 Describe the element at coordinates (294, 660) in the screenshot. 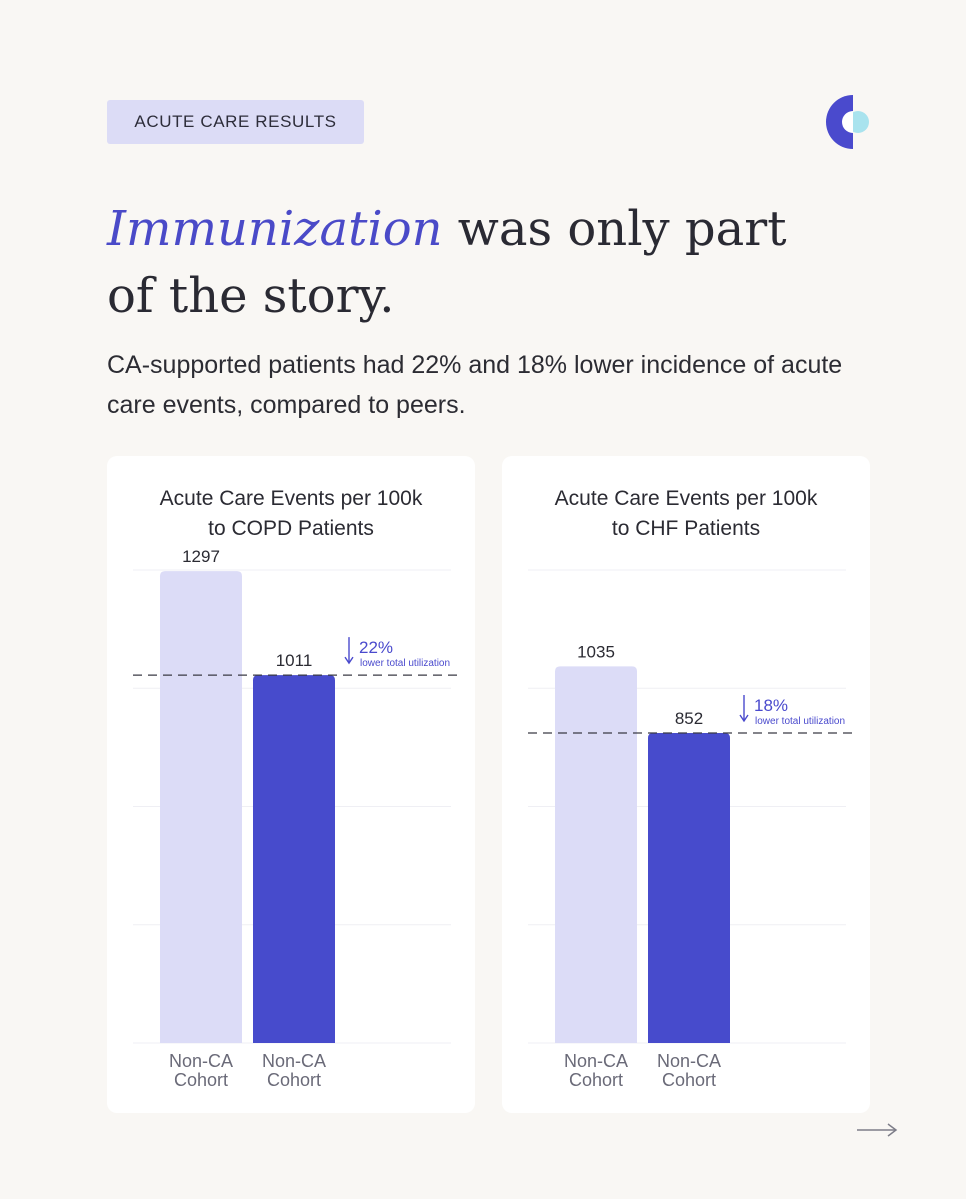

I see `data-label: 1011` at that location.